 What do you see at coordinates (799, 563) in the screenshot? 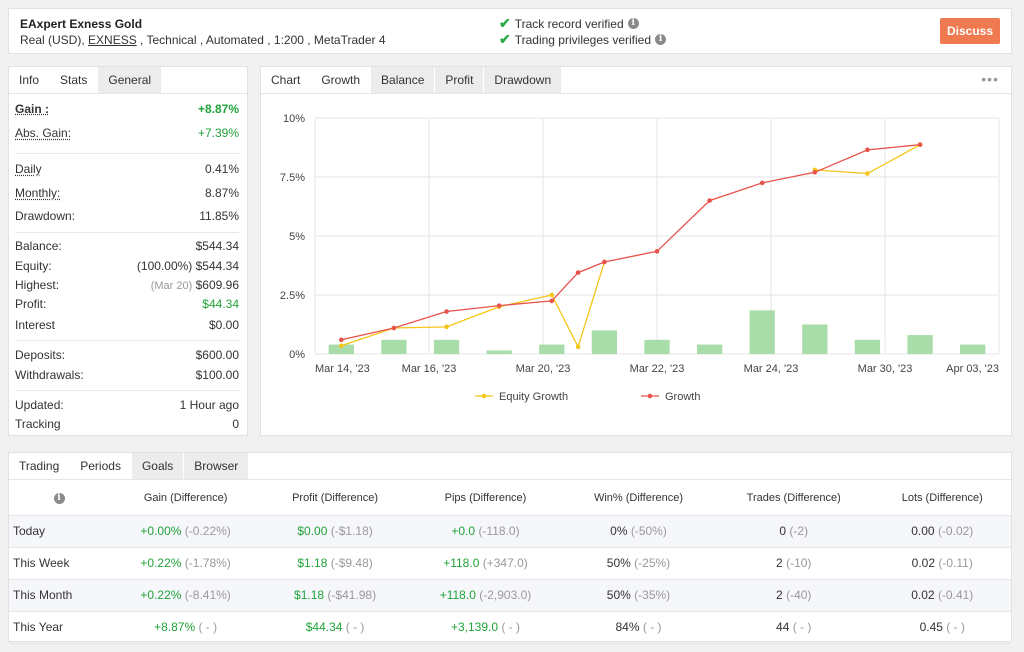
I see `cell-difference: (-10)` at bounding box center [799, 563].